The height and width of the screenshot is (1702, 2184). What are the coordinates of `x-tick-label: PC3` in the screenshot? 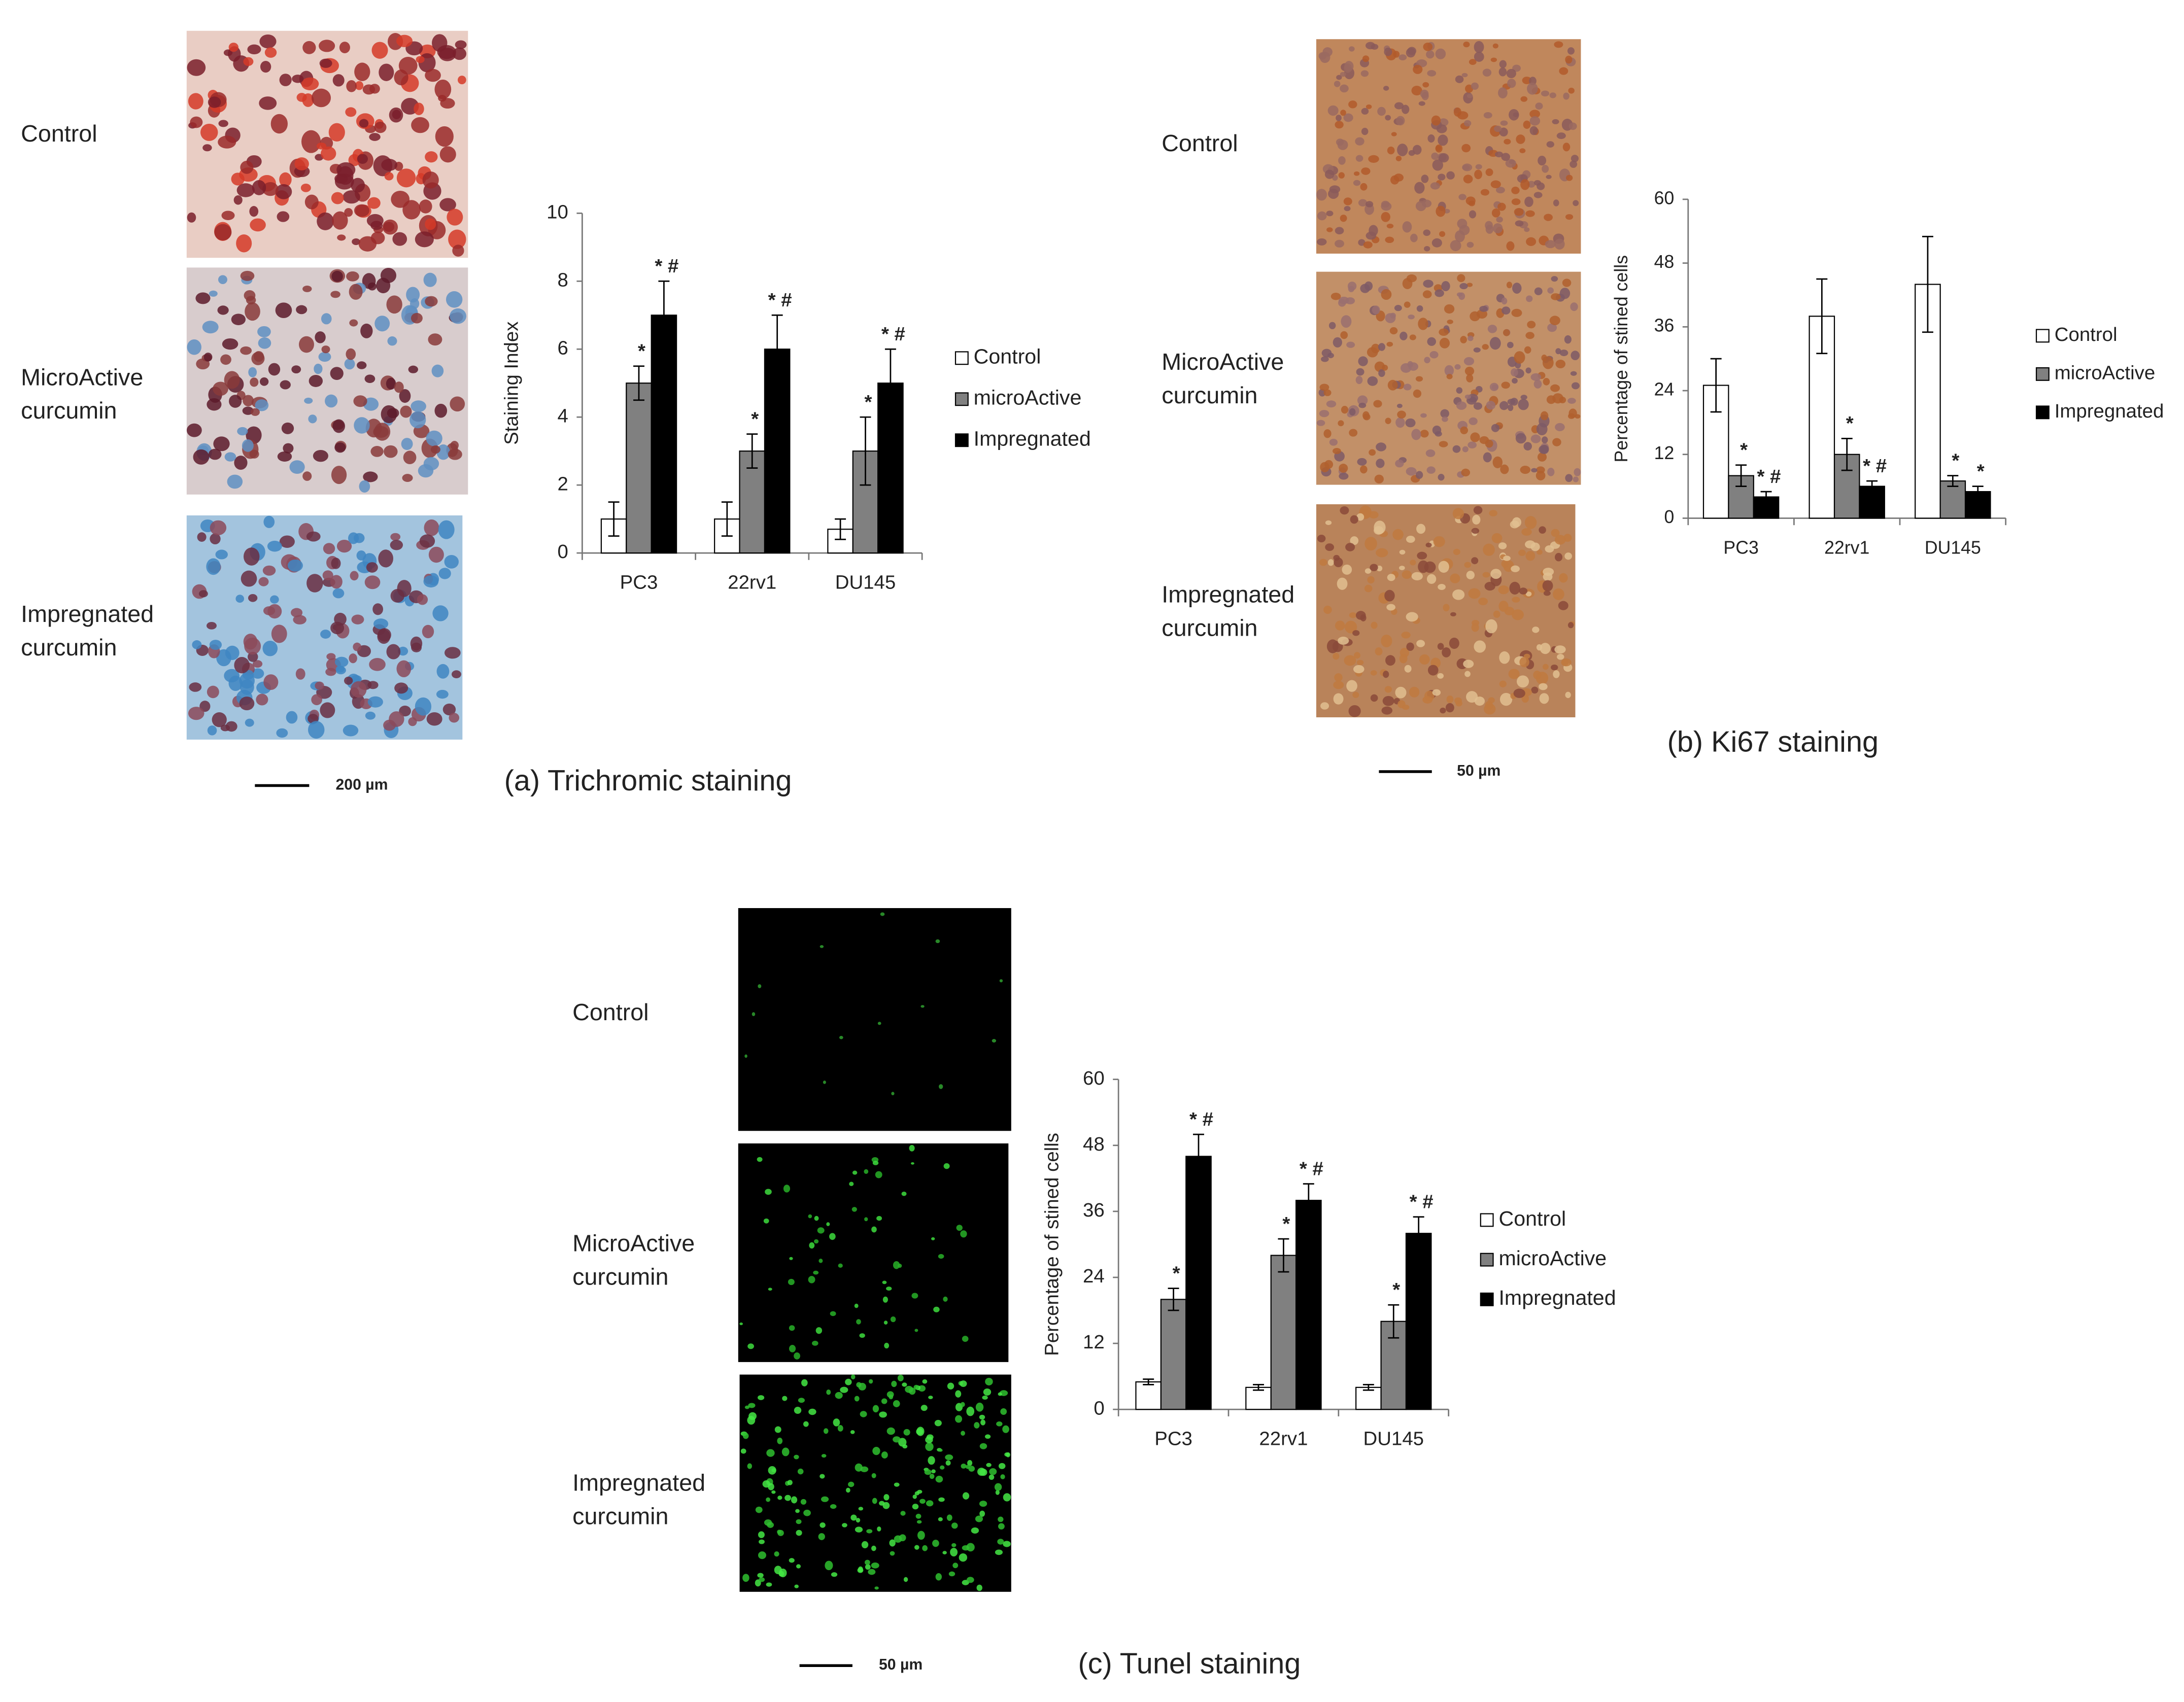 It's located at (1173, 1439).